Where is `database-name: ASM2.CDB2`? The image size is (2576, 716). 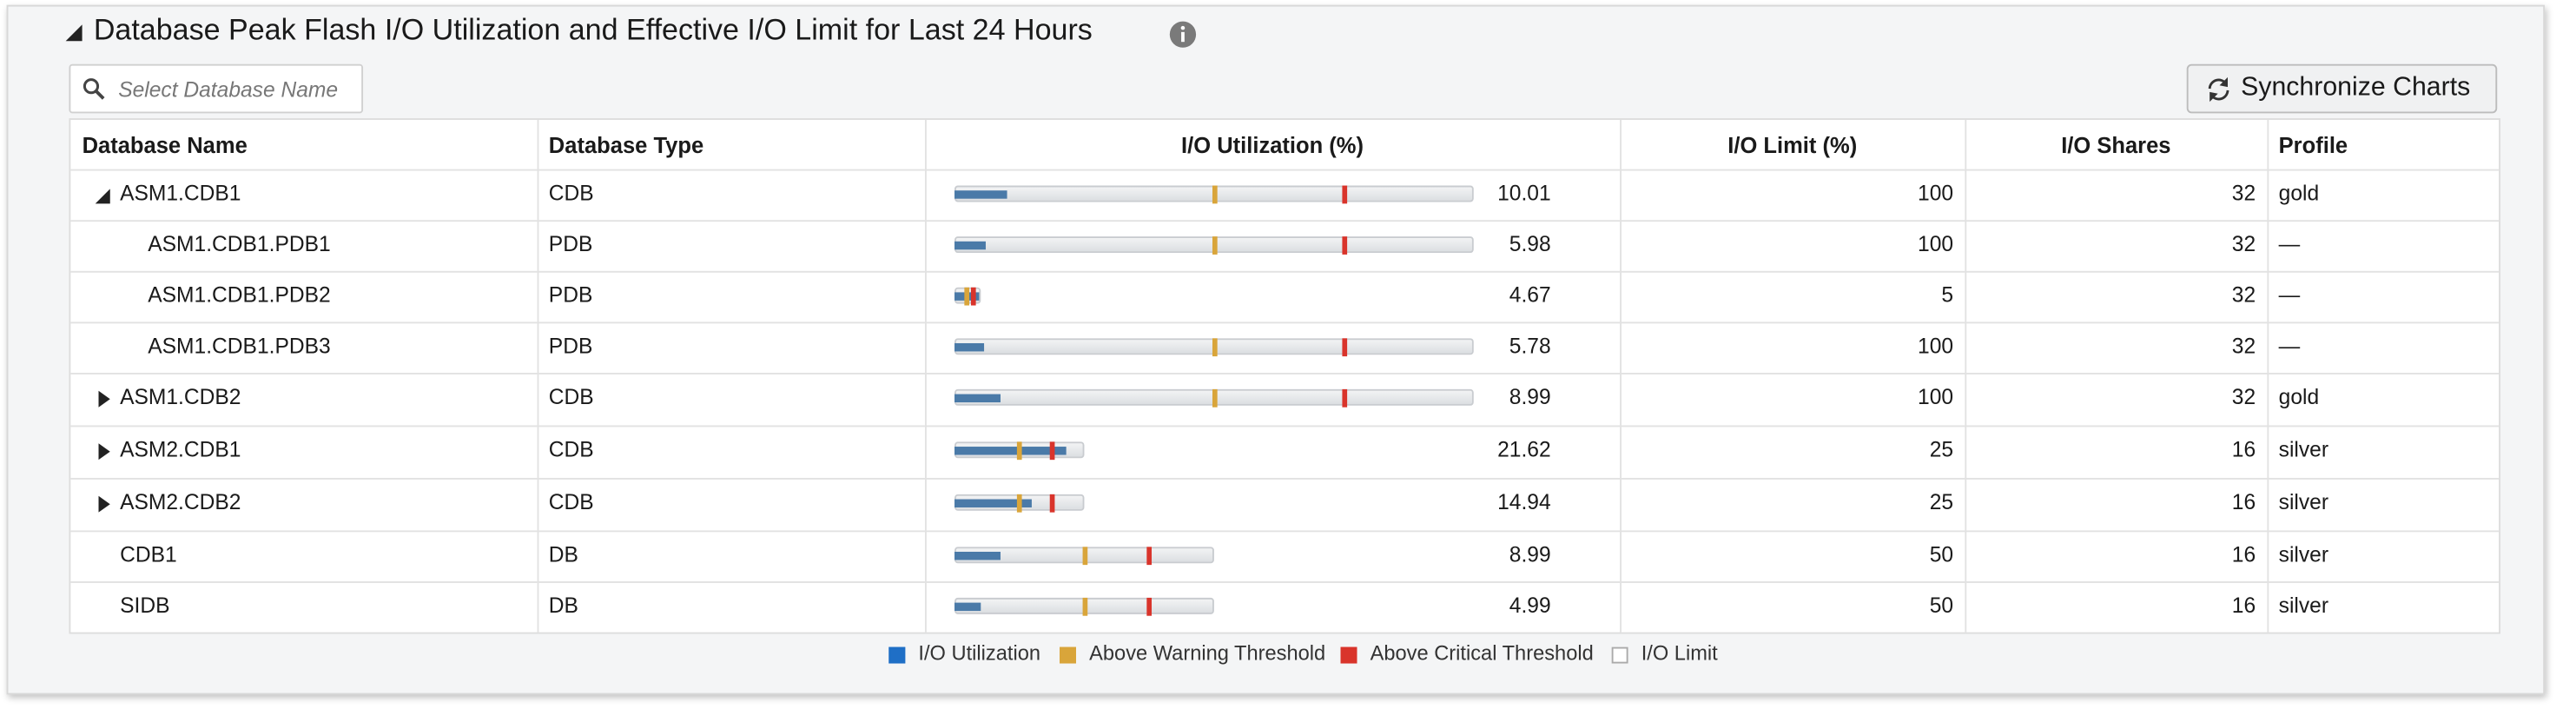 database-name: ASM2.CDB2 is located at coordinates (181, 501).